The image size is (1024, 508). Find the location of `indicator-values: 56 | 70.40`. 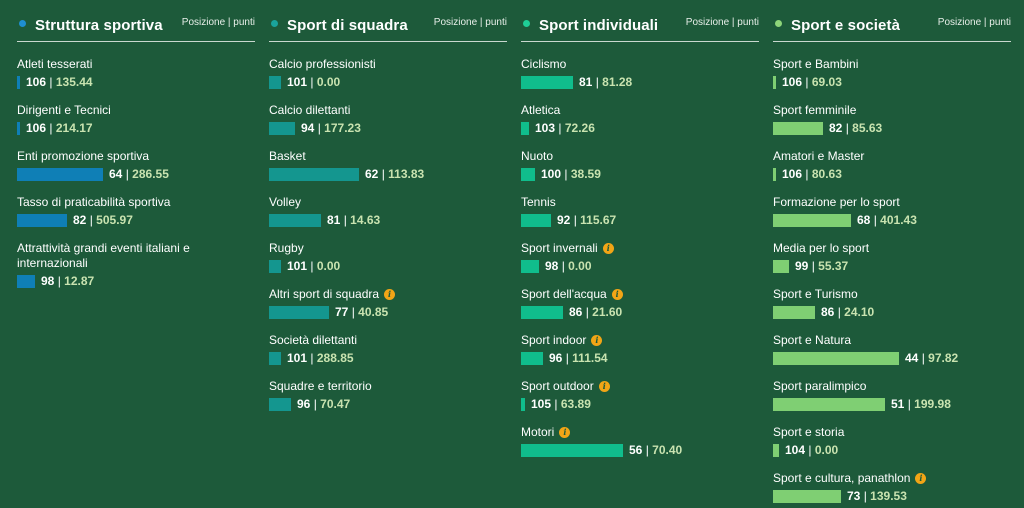

indicator-values: 56 | 70.40 is located at coordinates (655, 450).